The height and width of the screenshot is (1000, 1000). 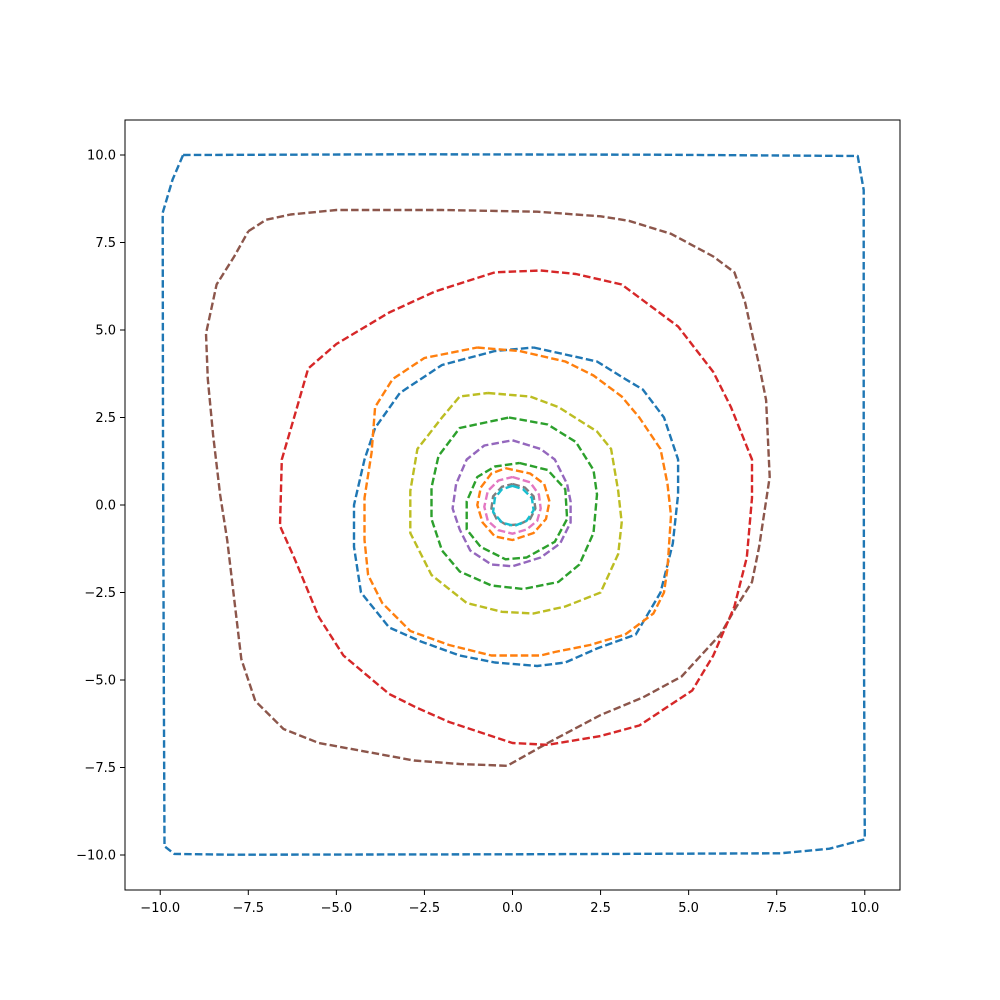 What do you see at coordinates (105, 331) in the screenshot?
I see `y-tick-label: 5.0` at bounding box center [105, 331].